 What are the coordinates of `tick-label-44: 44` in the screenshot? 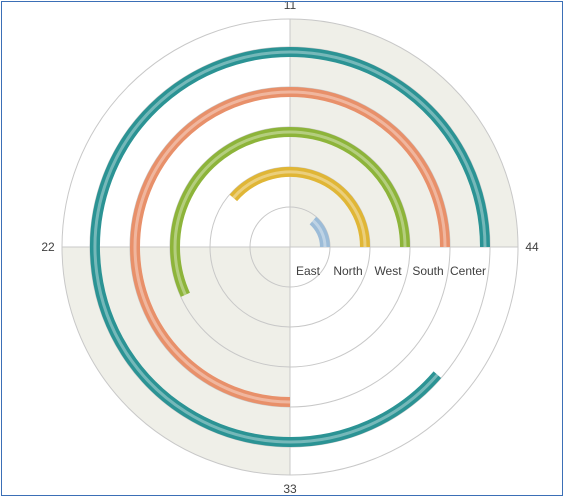 It's located at (532, 247).